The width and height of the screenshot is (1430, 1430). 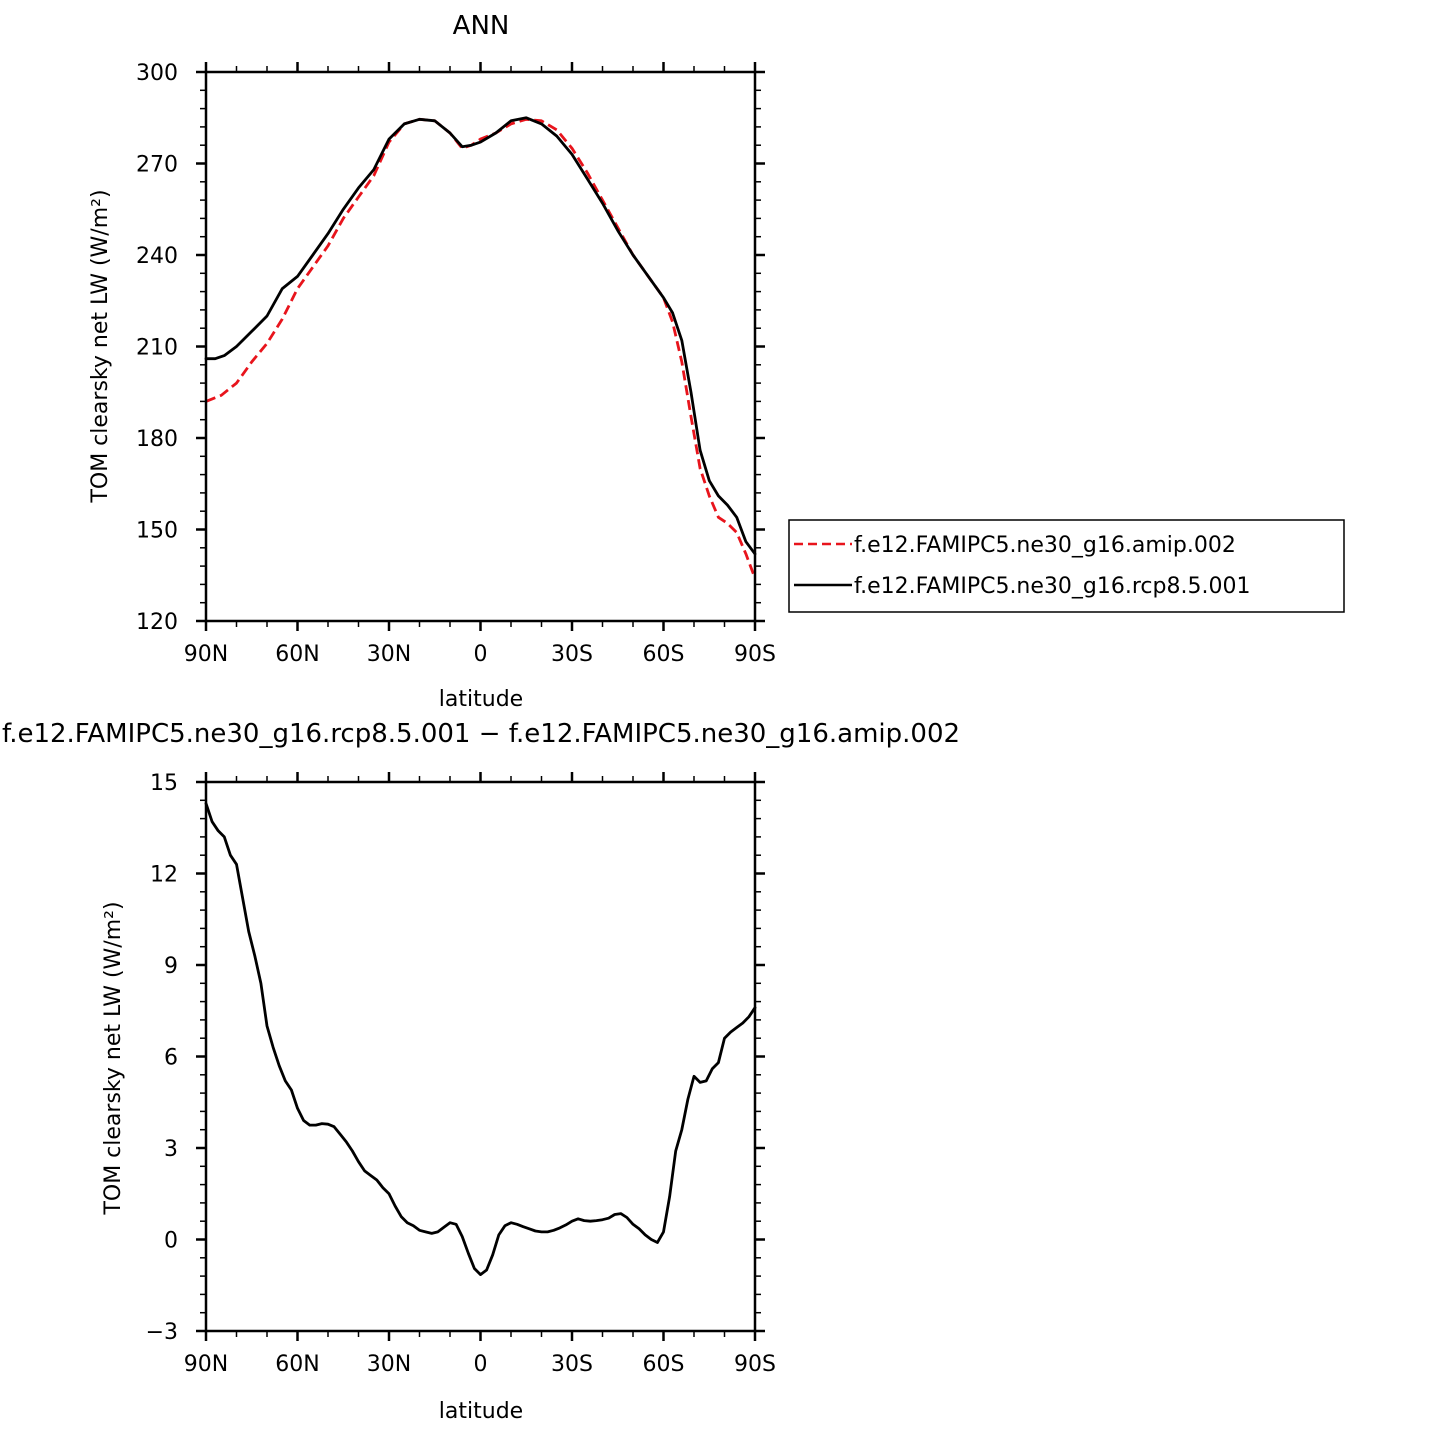 What do you see at coordinates (389, 654) in the screenshot?
I see `top-x-tick-label: 30N` at bounding box center [389, 654].